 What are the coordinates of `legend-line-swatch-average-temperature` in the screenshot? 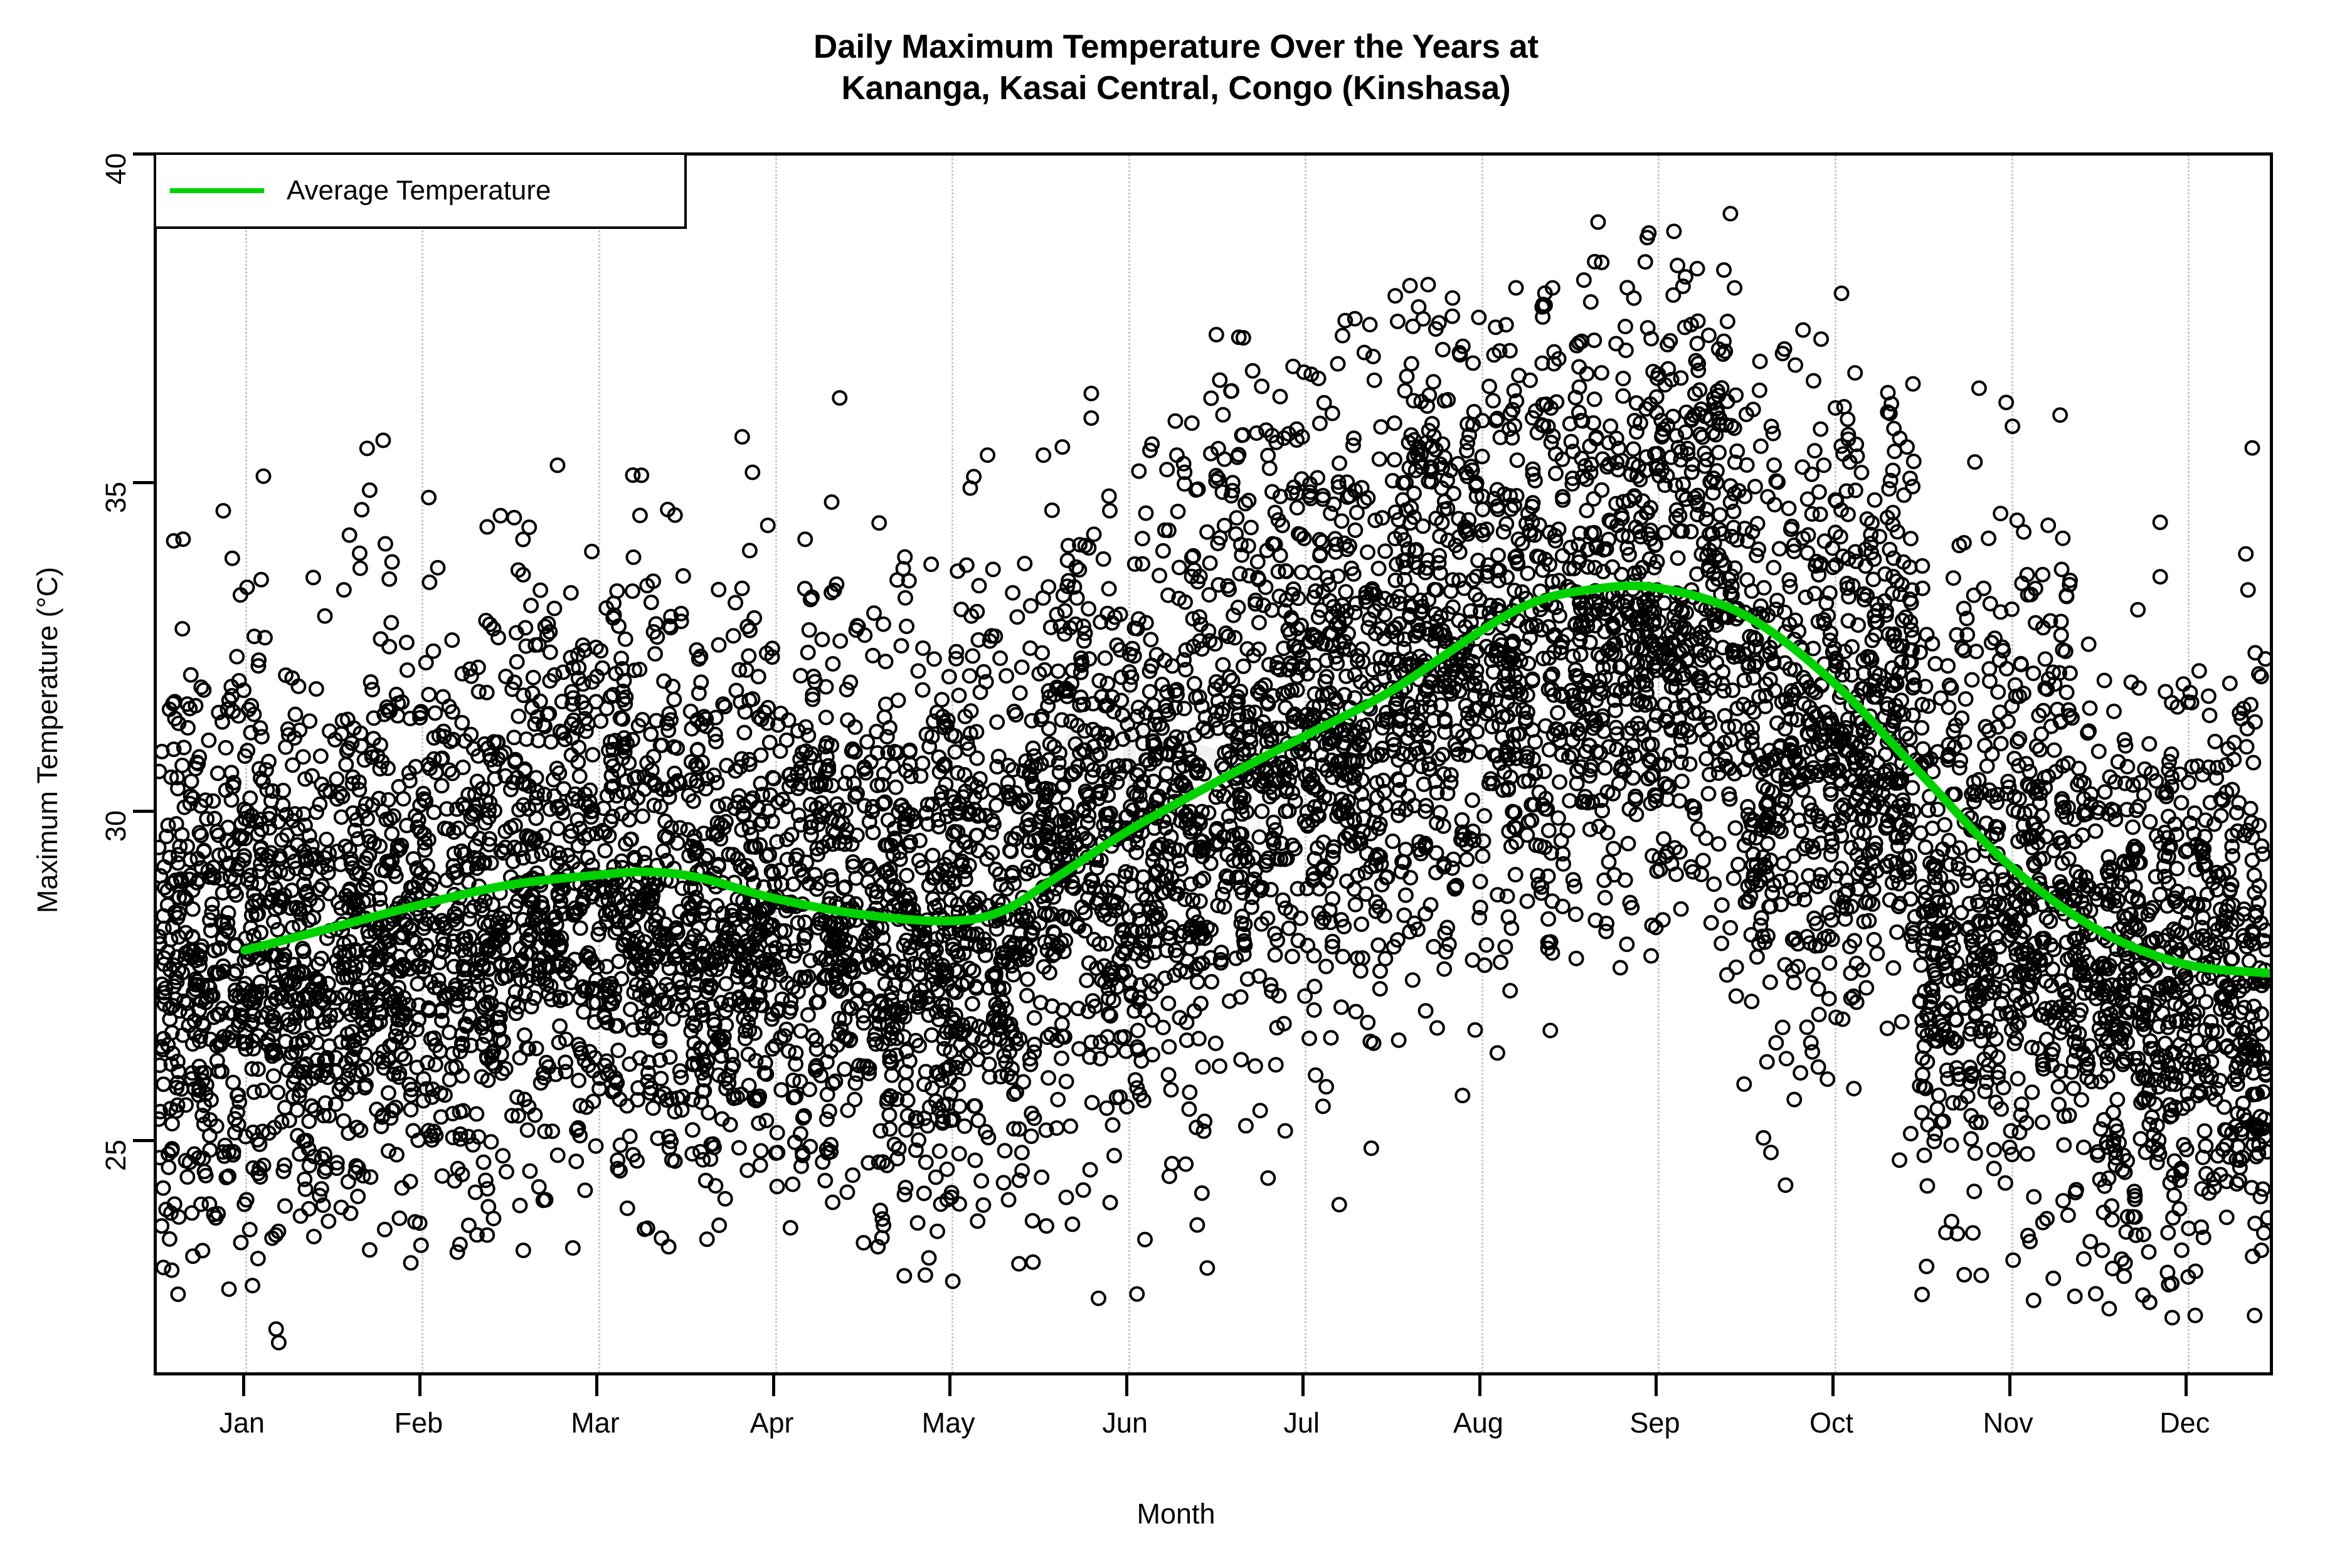 It's located at (217, 190).